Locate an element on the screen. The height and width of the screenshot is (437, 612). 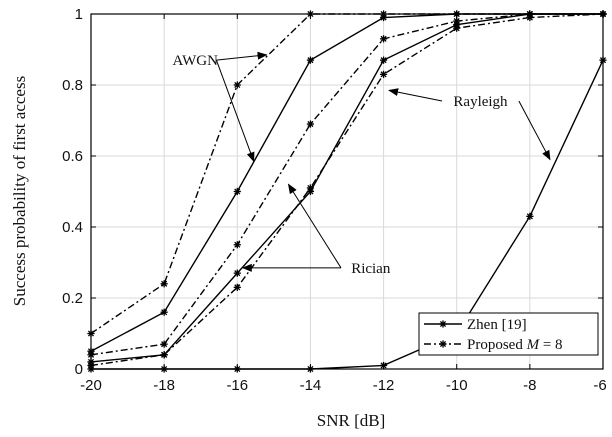
x-tick-label: -14 is located at coordinates (311, 385).